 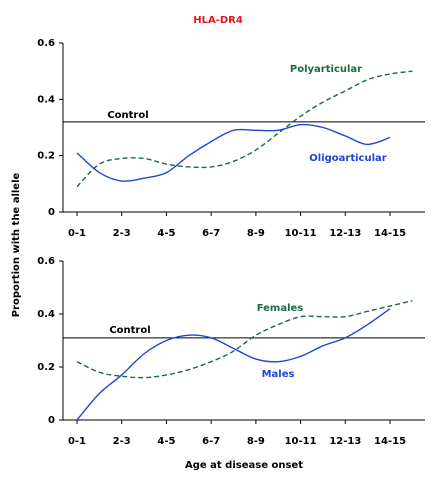 I want to click on y-axis-label: Proportion with the allele, so click(x=16, y=244).